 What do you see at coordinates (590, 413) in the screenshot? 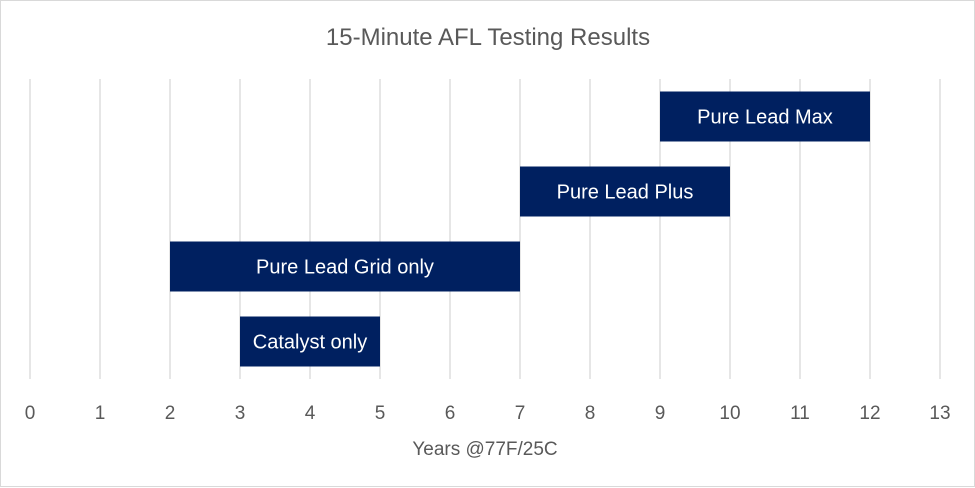
I see `x-tick-label: 8` at bounding box center [590, 413].